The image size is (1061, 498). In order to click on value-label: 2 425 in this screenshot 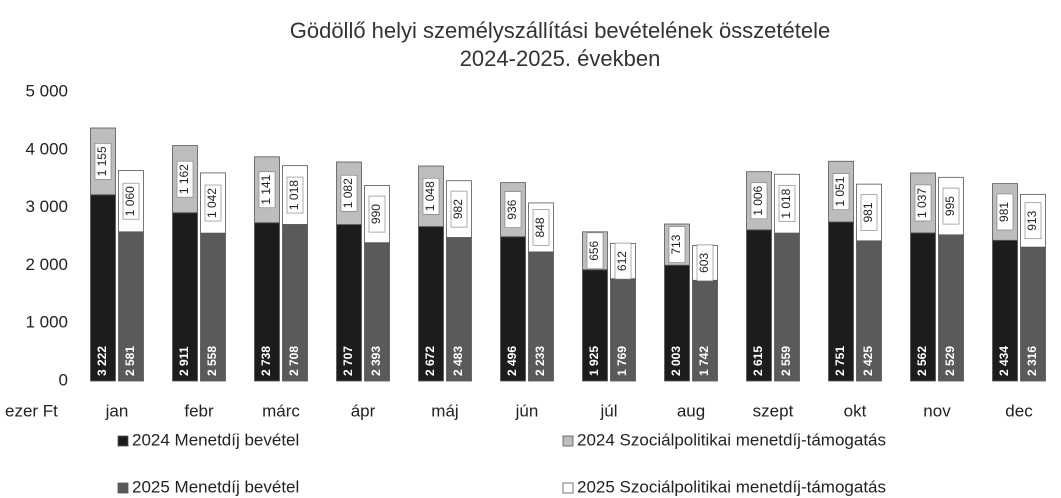, I will do `click(868, 361)`.